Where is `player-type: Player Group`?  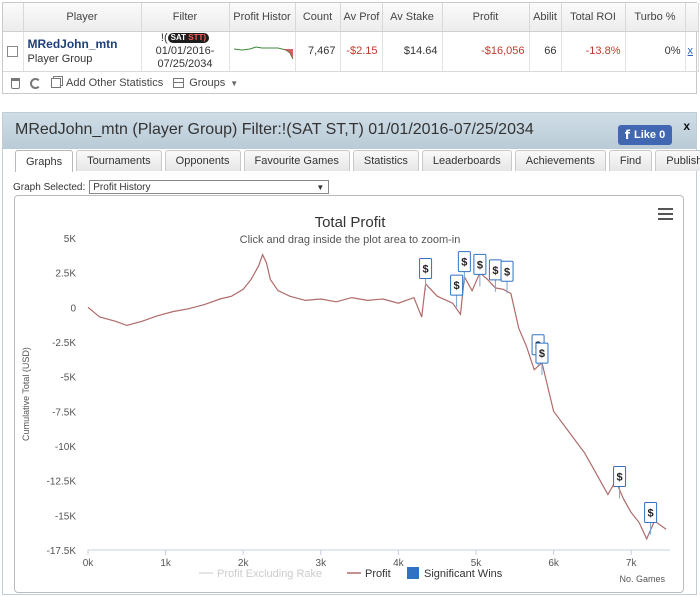
player-type: Player Group is located at coordinates (60, 58).